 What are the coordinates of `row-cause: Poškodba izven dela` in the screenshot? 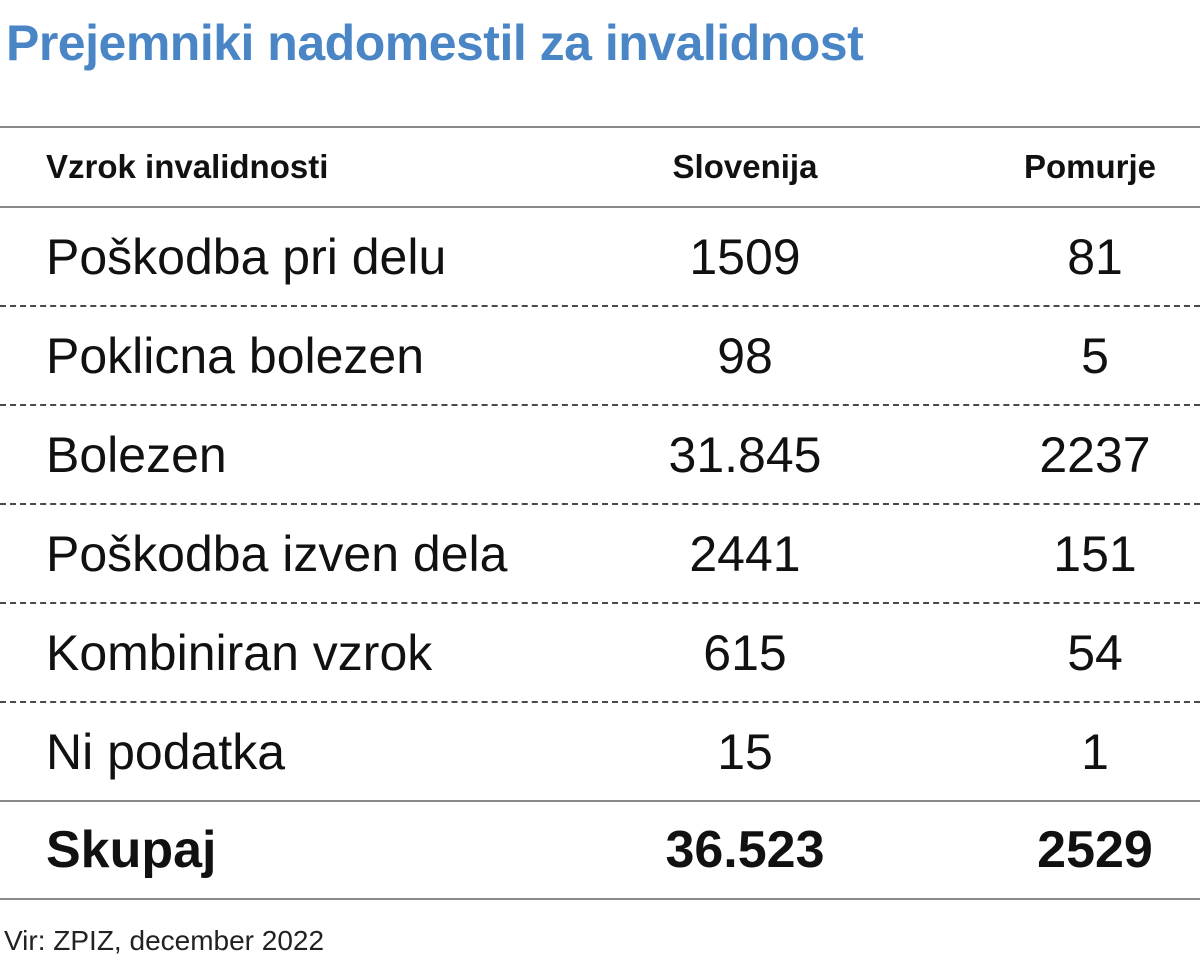 It's located at (277, 553).